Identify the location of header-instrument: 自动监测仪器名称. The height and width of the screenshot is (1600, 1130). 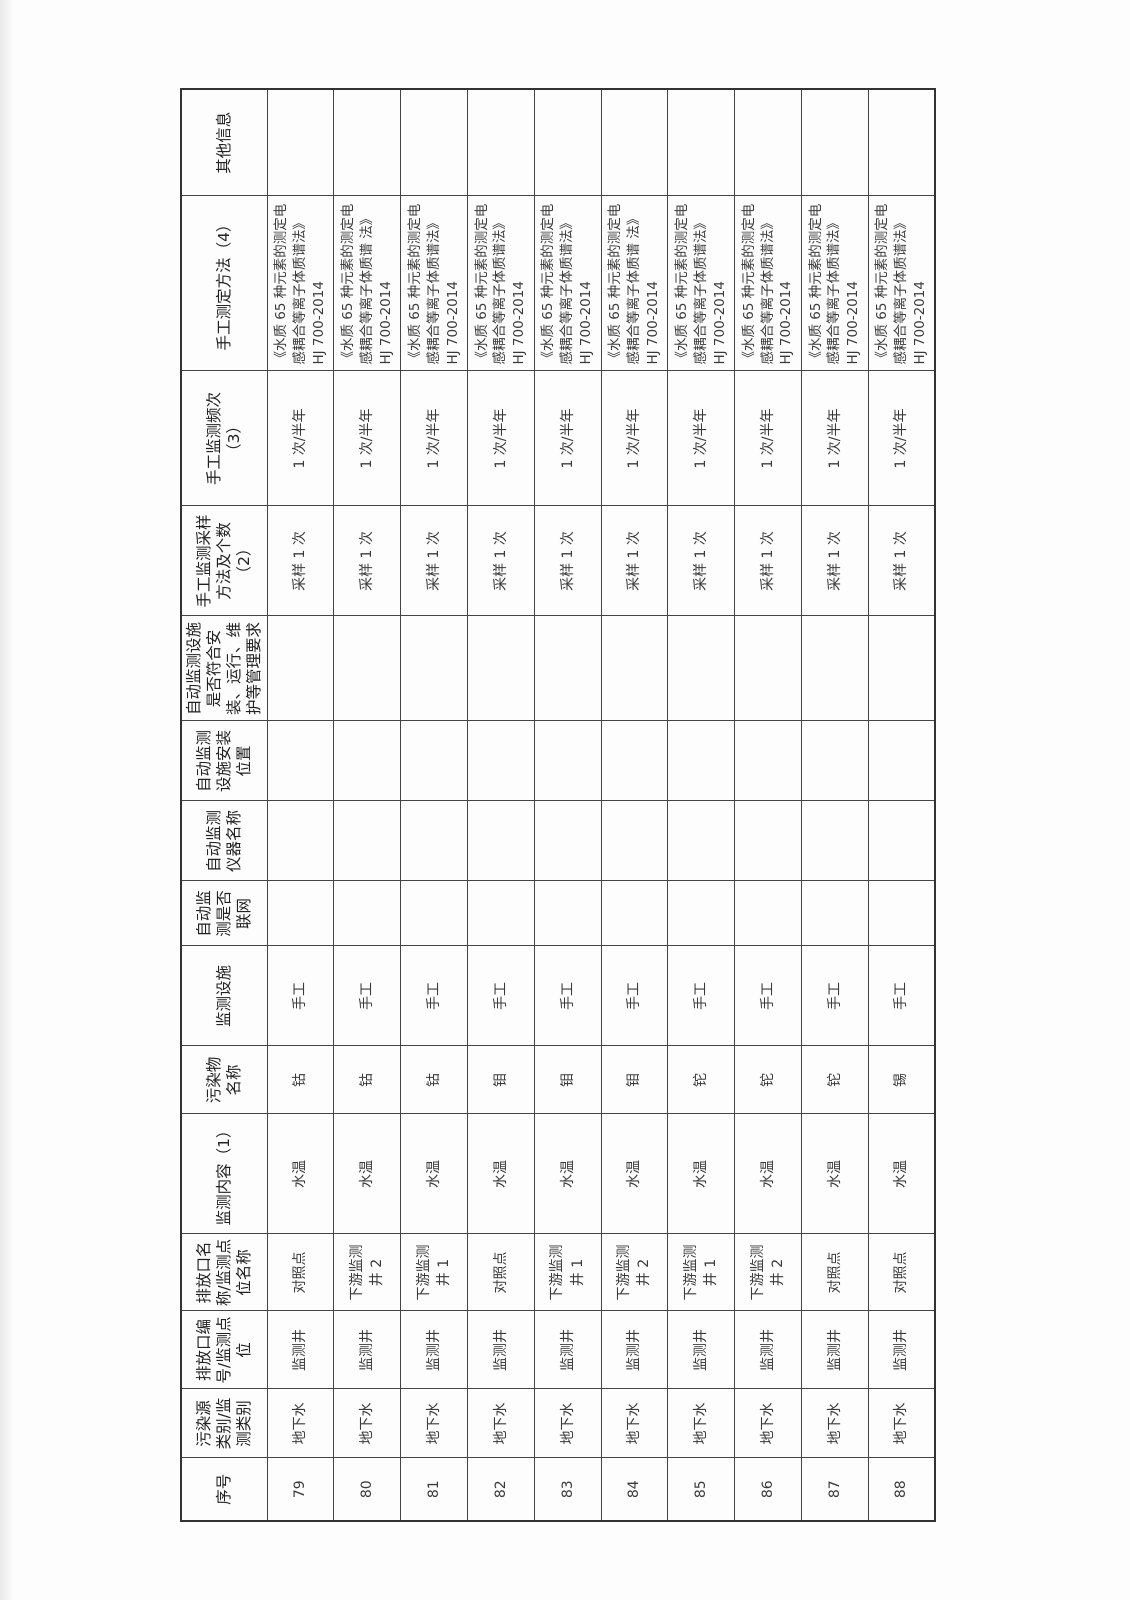
(224, 841).